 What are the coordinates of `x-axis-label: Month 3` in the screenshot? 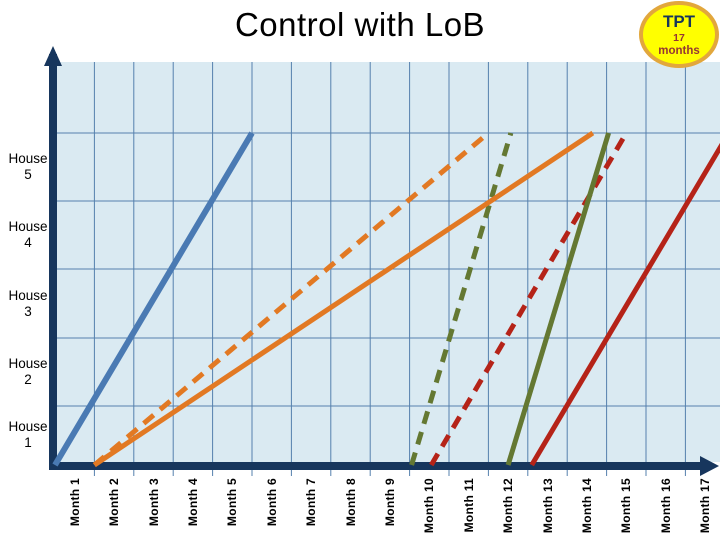 It's located at (153, 502).